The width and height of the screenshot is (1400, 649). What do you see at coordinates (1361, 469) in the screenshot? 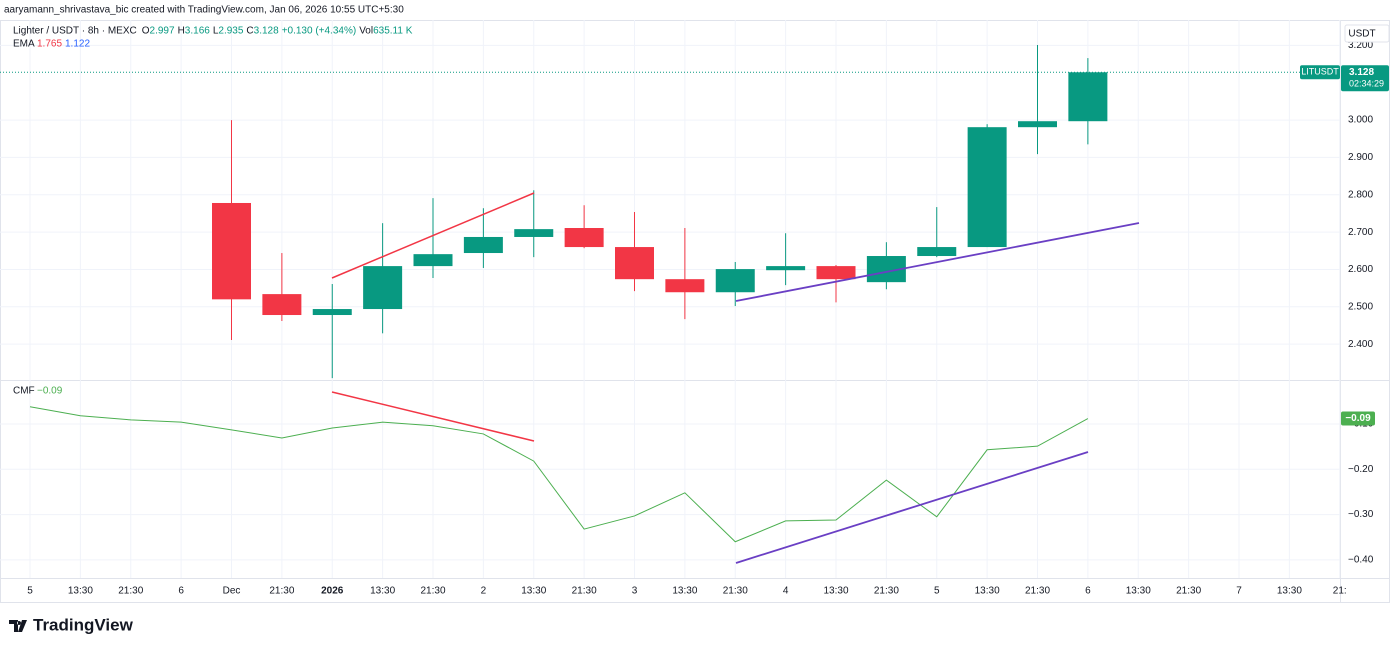
I see `y2-tick-label: −0.20` at bounding box center [1361, 469].